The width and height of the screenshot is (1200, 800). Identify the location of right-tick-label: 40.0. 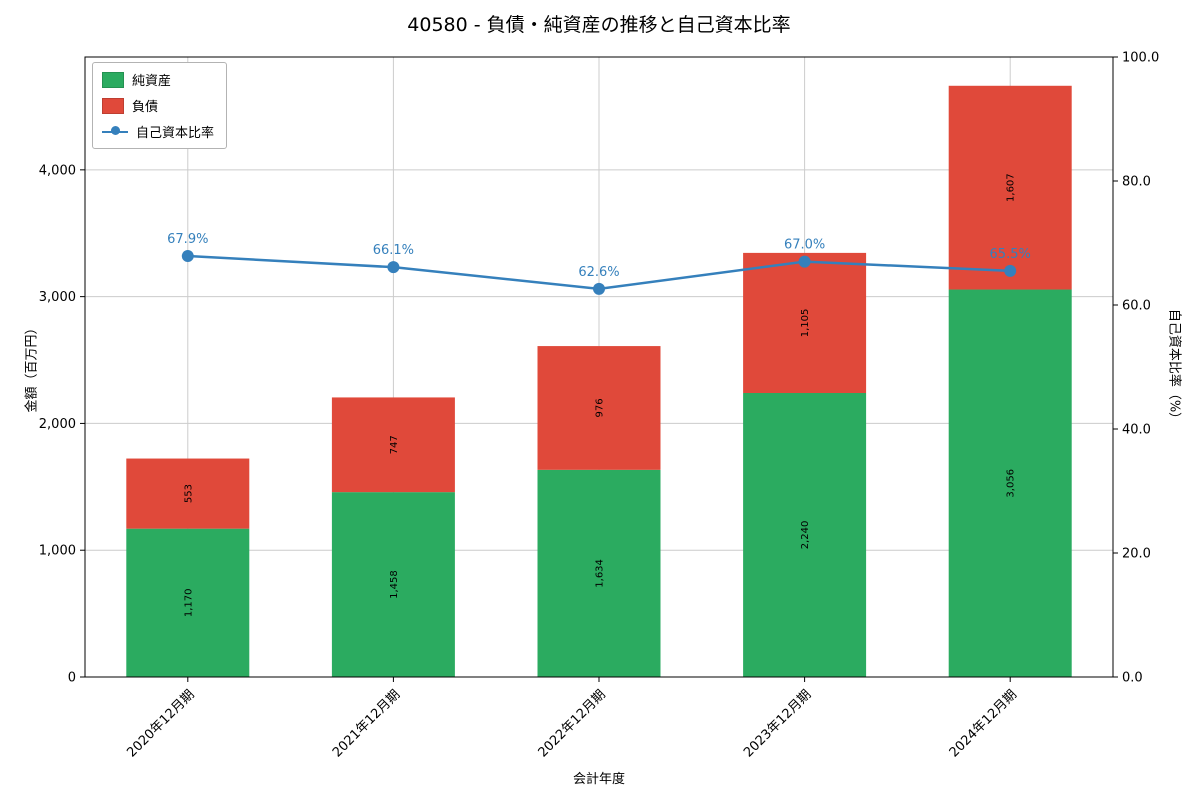
(1136, 430).